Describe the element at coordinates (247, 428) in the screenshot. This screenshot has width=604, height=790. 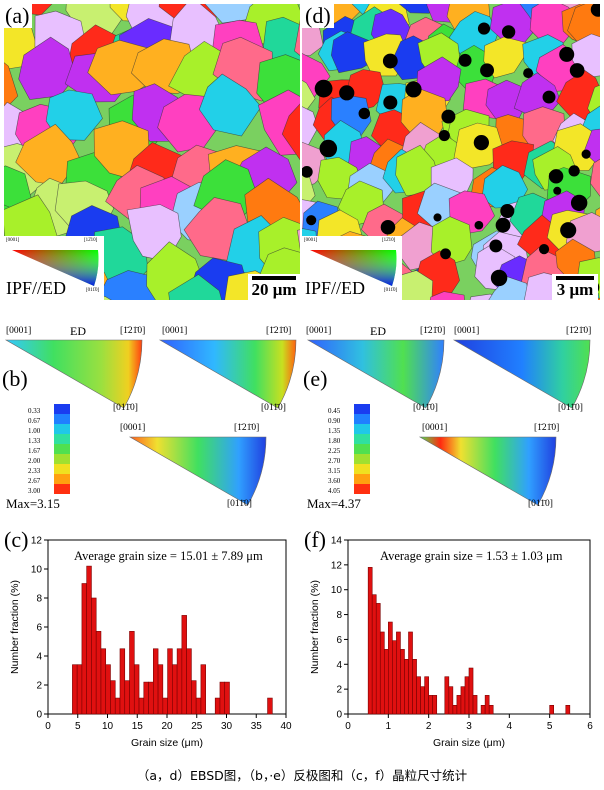
I see `pf-b3-label-1210: [1̄21̄0]` at that location.